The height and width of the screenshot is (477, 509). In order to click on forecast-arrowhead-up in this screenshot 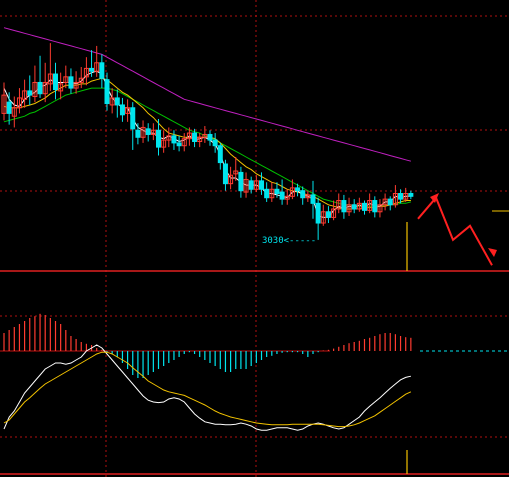, I will do `click(434, 198)`.